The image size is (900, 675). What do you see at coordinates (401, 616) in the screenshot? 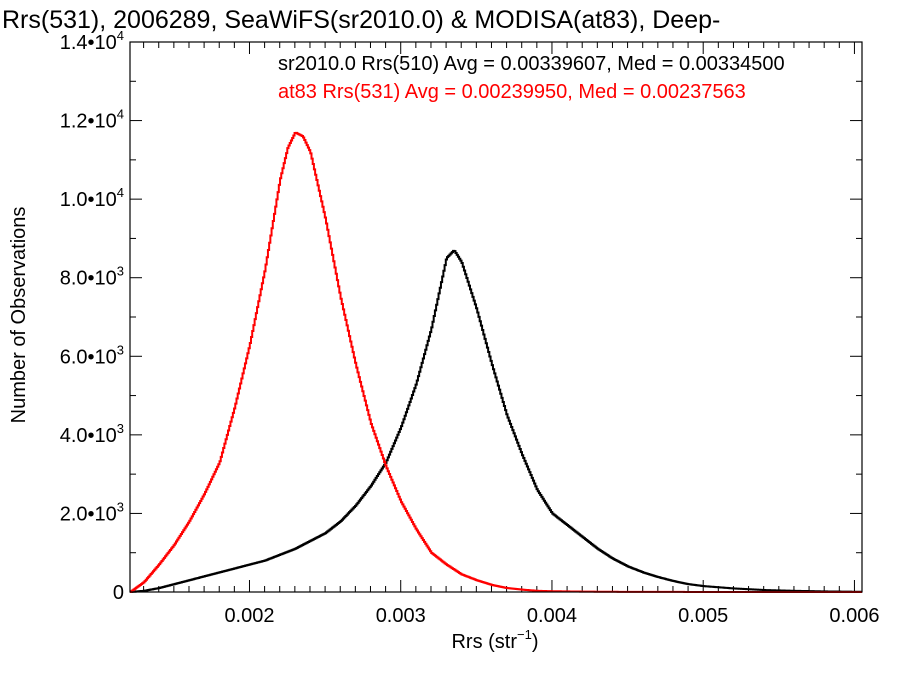
I see `x-tick-label: 0.003` at bounding box center [401, 616].